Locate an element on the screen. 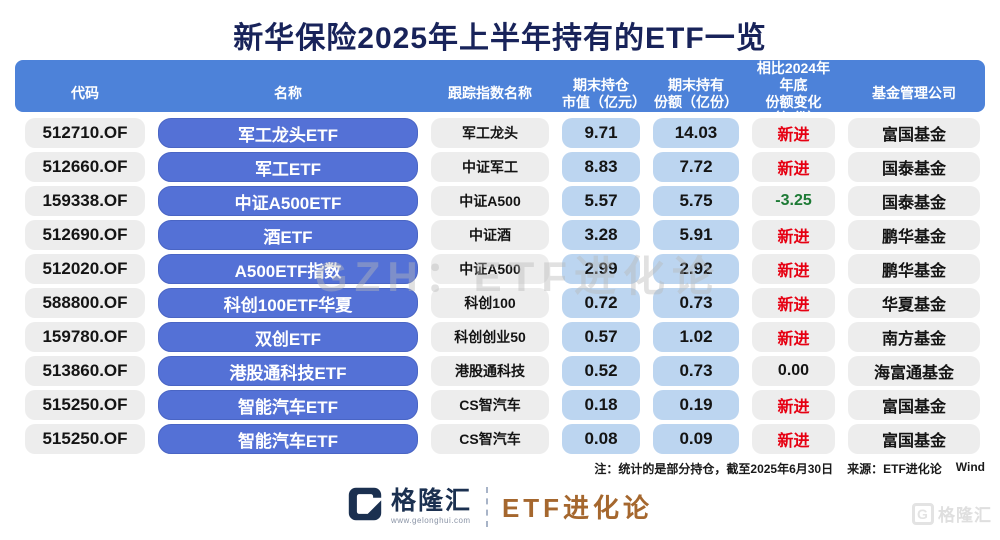 The image size is (1000, 540). corner-watermark: G 格隆汇 is located at coordinates (952, 513).